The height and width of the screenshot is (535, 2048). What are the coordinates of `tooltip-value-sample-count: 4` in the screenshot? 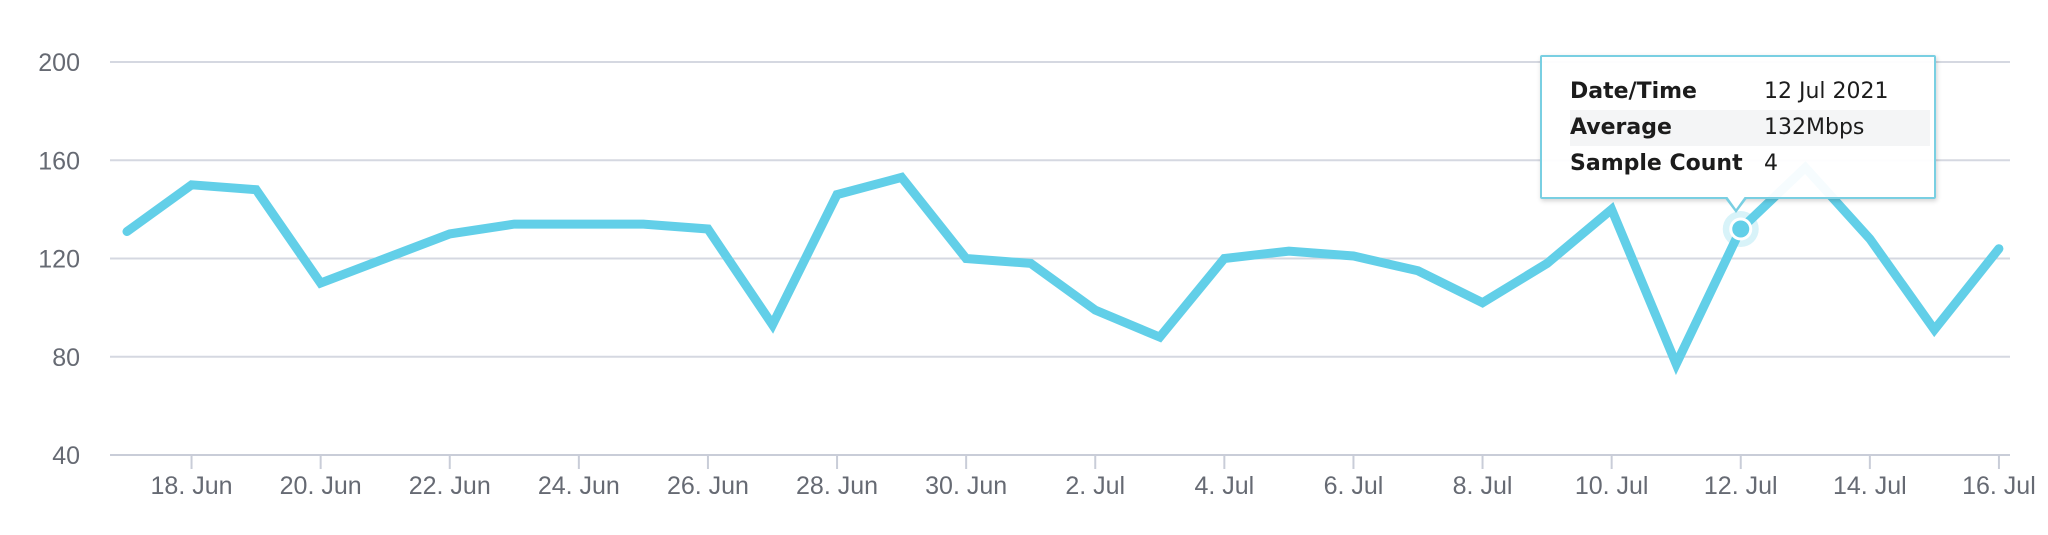 It's located at (1771, 163).